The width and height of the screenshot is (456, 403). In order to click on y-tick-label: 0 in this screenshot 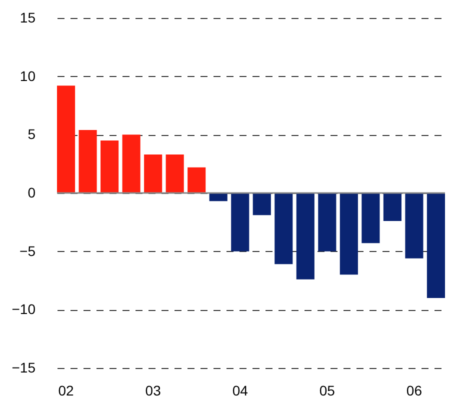, I will do `click(32, 192)`.